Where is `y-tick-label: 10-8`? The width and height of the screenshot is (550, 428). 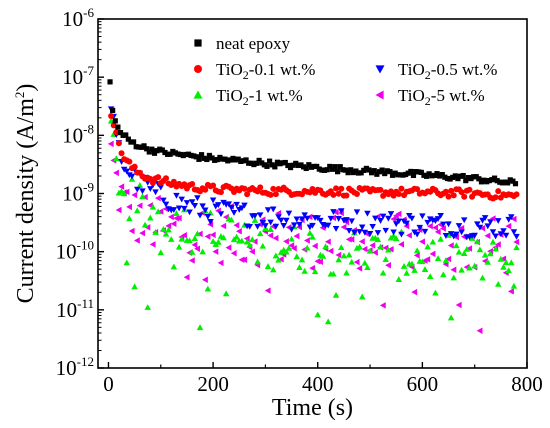 y-tick-label: 10-8 is located at coordinates (78, 134).